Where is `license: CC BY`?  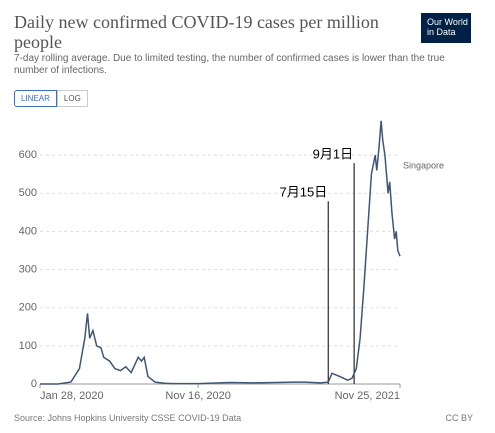
license: CC BY is located at coordinates (459, 418).